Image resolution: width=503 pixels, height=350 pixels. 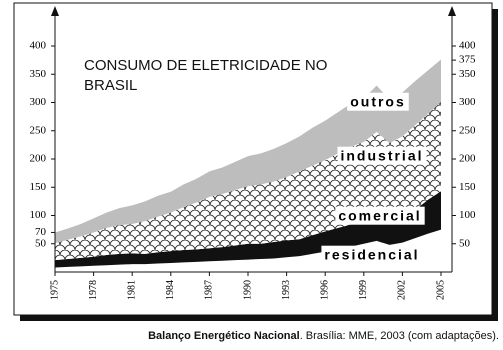 What do you see at coordinates (452, 11) in the screenshot?
I see `y2-axis-arrow` at bounding box center [452, 11].